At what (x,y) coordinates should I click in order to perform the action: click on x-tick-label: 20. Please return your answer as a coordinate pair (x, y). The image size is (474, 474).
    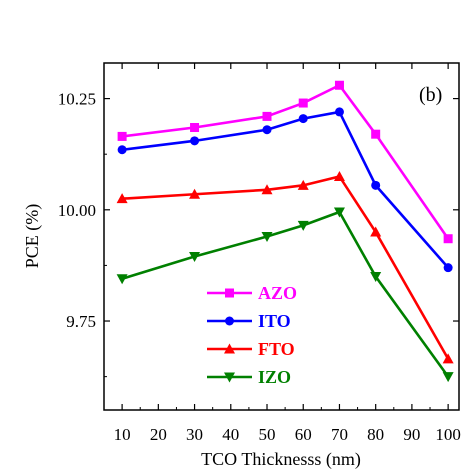
    Looking at the image, I should click on (158, 434).